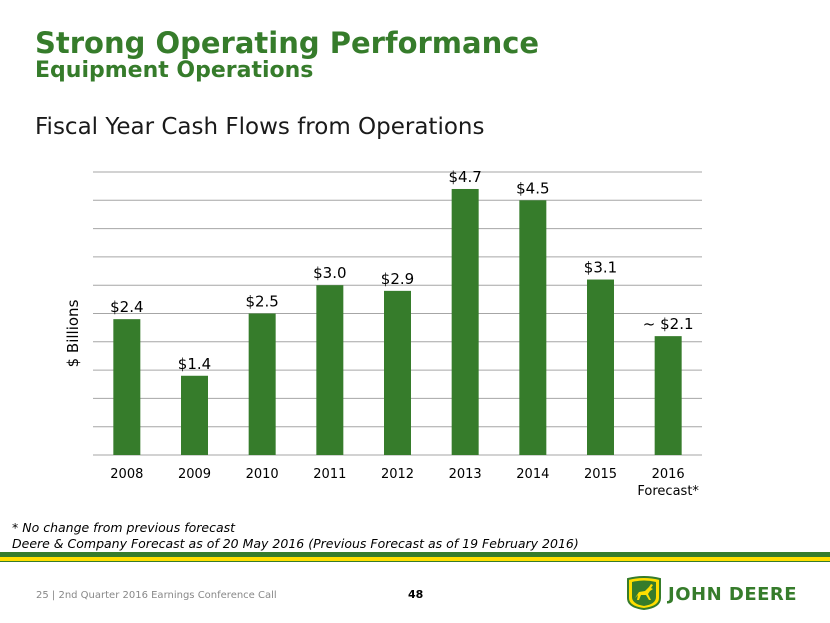 The image size is (830, 623). Describe the element at coordinates (415, 561) in the screenshot. I see `footer-green-line` at that location.